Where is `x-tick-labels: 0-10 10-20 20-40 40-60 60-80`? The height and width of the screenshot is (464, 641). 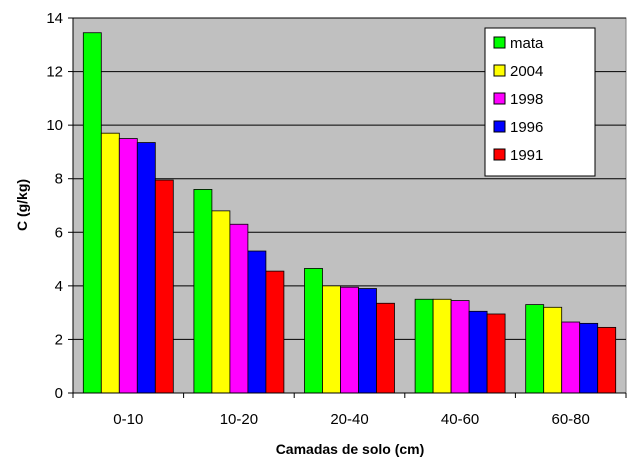 x-tick-labels: 0-10 10-20 20-40 40-60 60-80 is located at coordinates (351, 419).